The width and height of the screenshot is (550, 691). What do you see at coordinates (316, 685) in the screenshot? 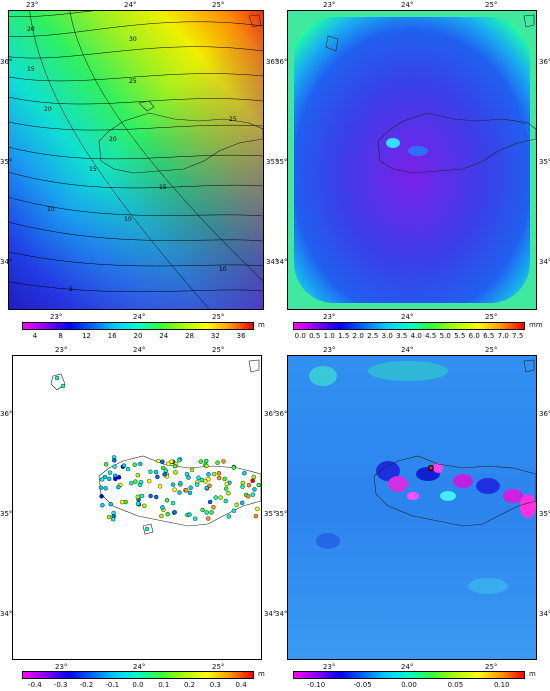
I see `colorbar-tick-label: -0.10` at bounding box center [316, 685].